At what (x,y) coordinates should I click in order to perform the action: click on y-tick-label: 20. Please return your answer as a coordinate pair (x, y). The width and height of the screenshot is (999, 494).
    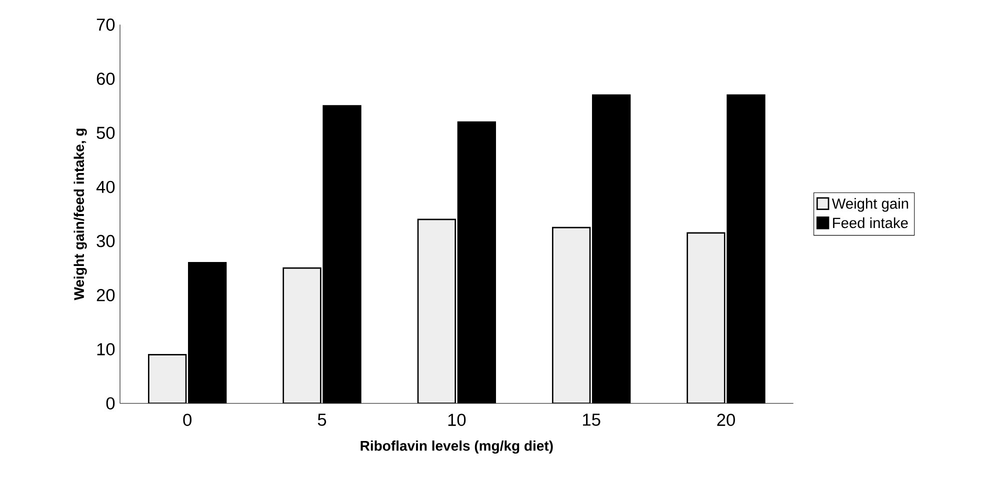
    Looking at the image, I should click on (105, 295).